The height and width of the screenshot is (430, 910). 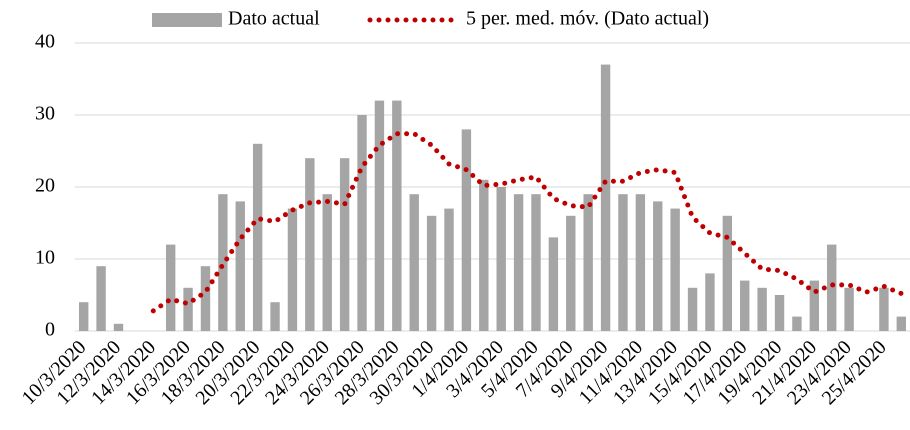 I want to click on legend-label: Dato actual, so click(x=274, y=19).